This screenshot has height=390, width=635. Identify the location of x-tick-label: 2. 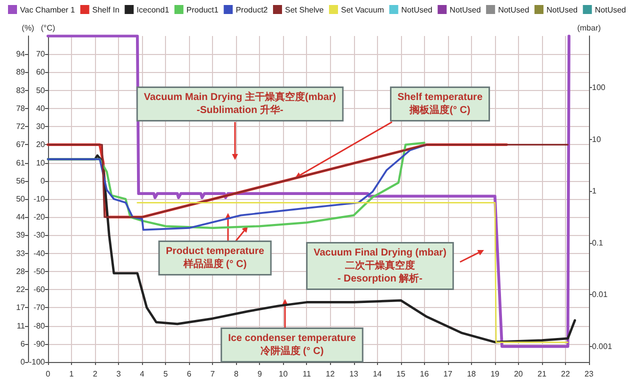
(95, 374).